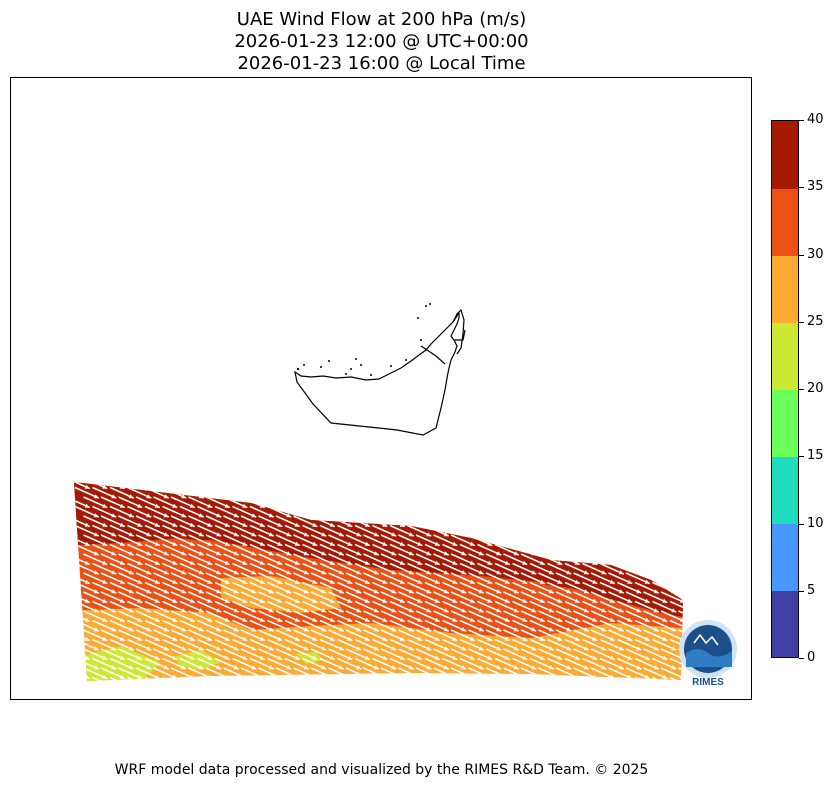  I want to click on map-title-line-1: UAE Wind Flow at 200 hPa (m/s), so click(381, 19).